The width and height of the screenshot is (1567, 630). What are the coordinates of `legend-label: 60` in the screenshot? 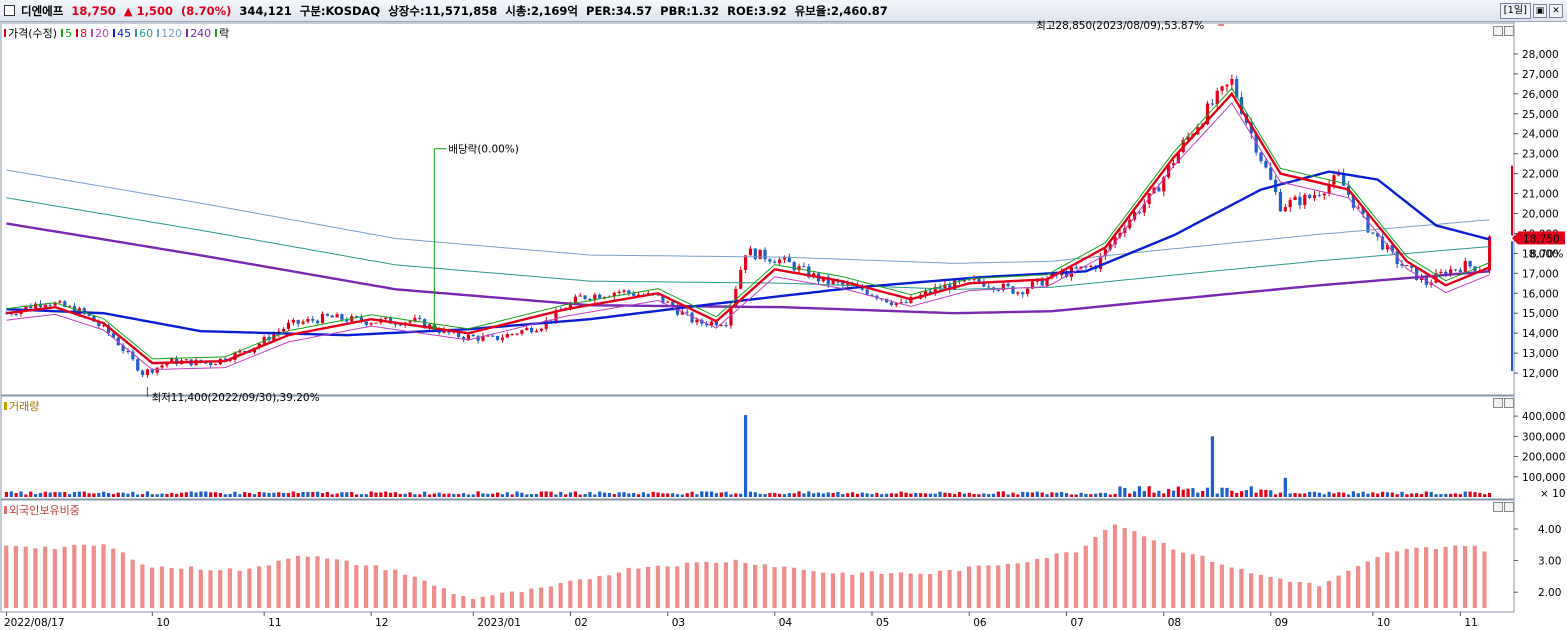 It's located at (146, 33).